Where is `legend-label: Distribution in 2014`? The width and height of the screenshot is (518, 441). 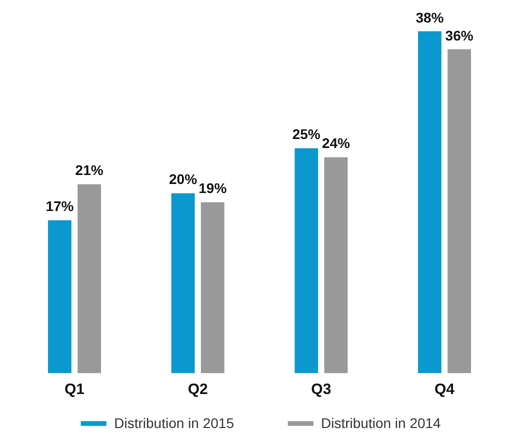 legend-label: Distribution in 2014 is located at coordinates (381, 423).